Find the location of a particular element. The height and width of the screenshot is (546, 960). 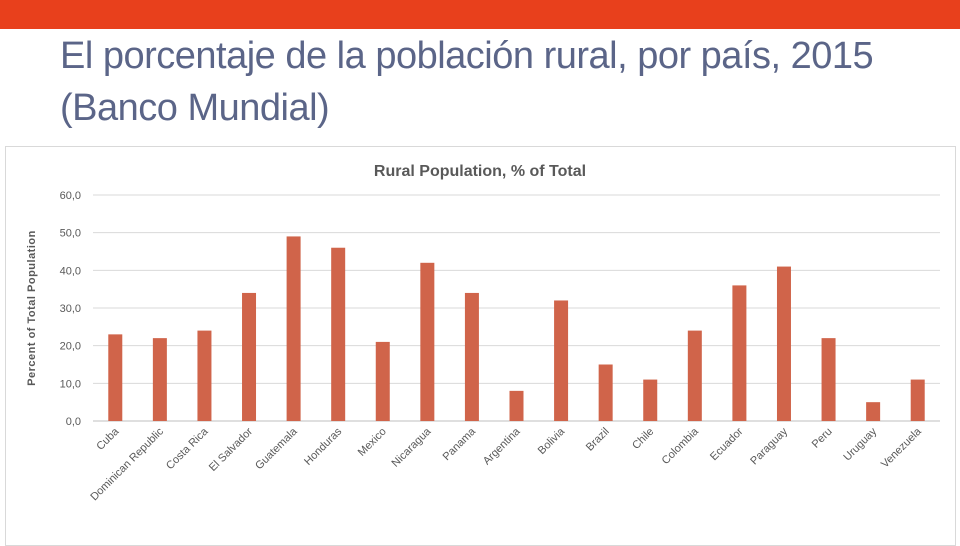

bar-argentina is located at coordinates (516, 405).